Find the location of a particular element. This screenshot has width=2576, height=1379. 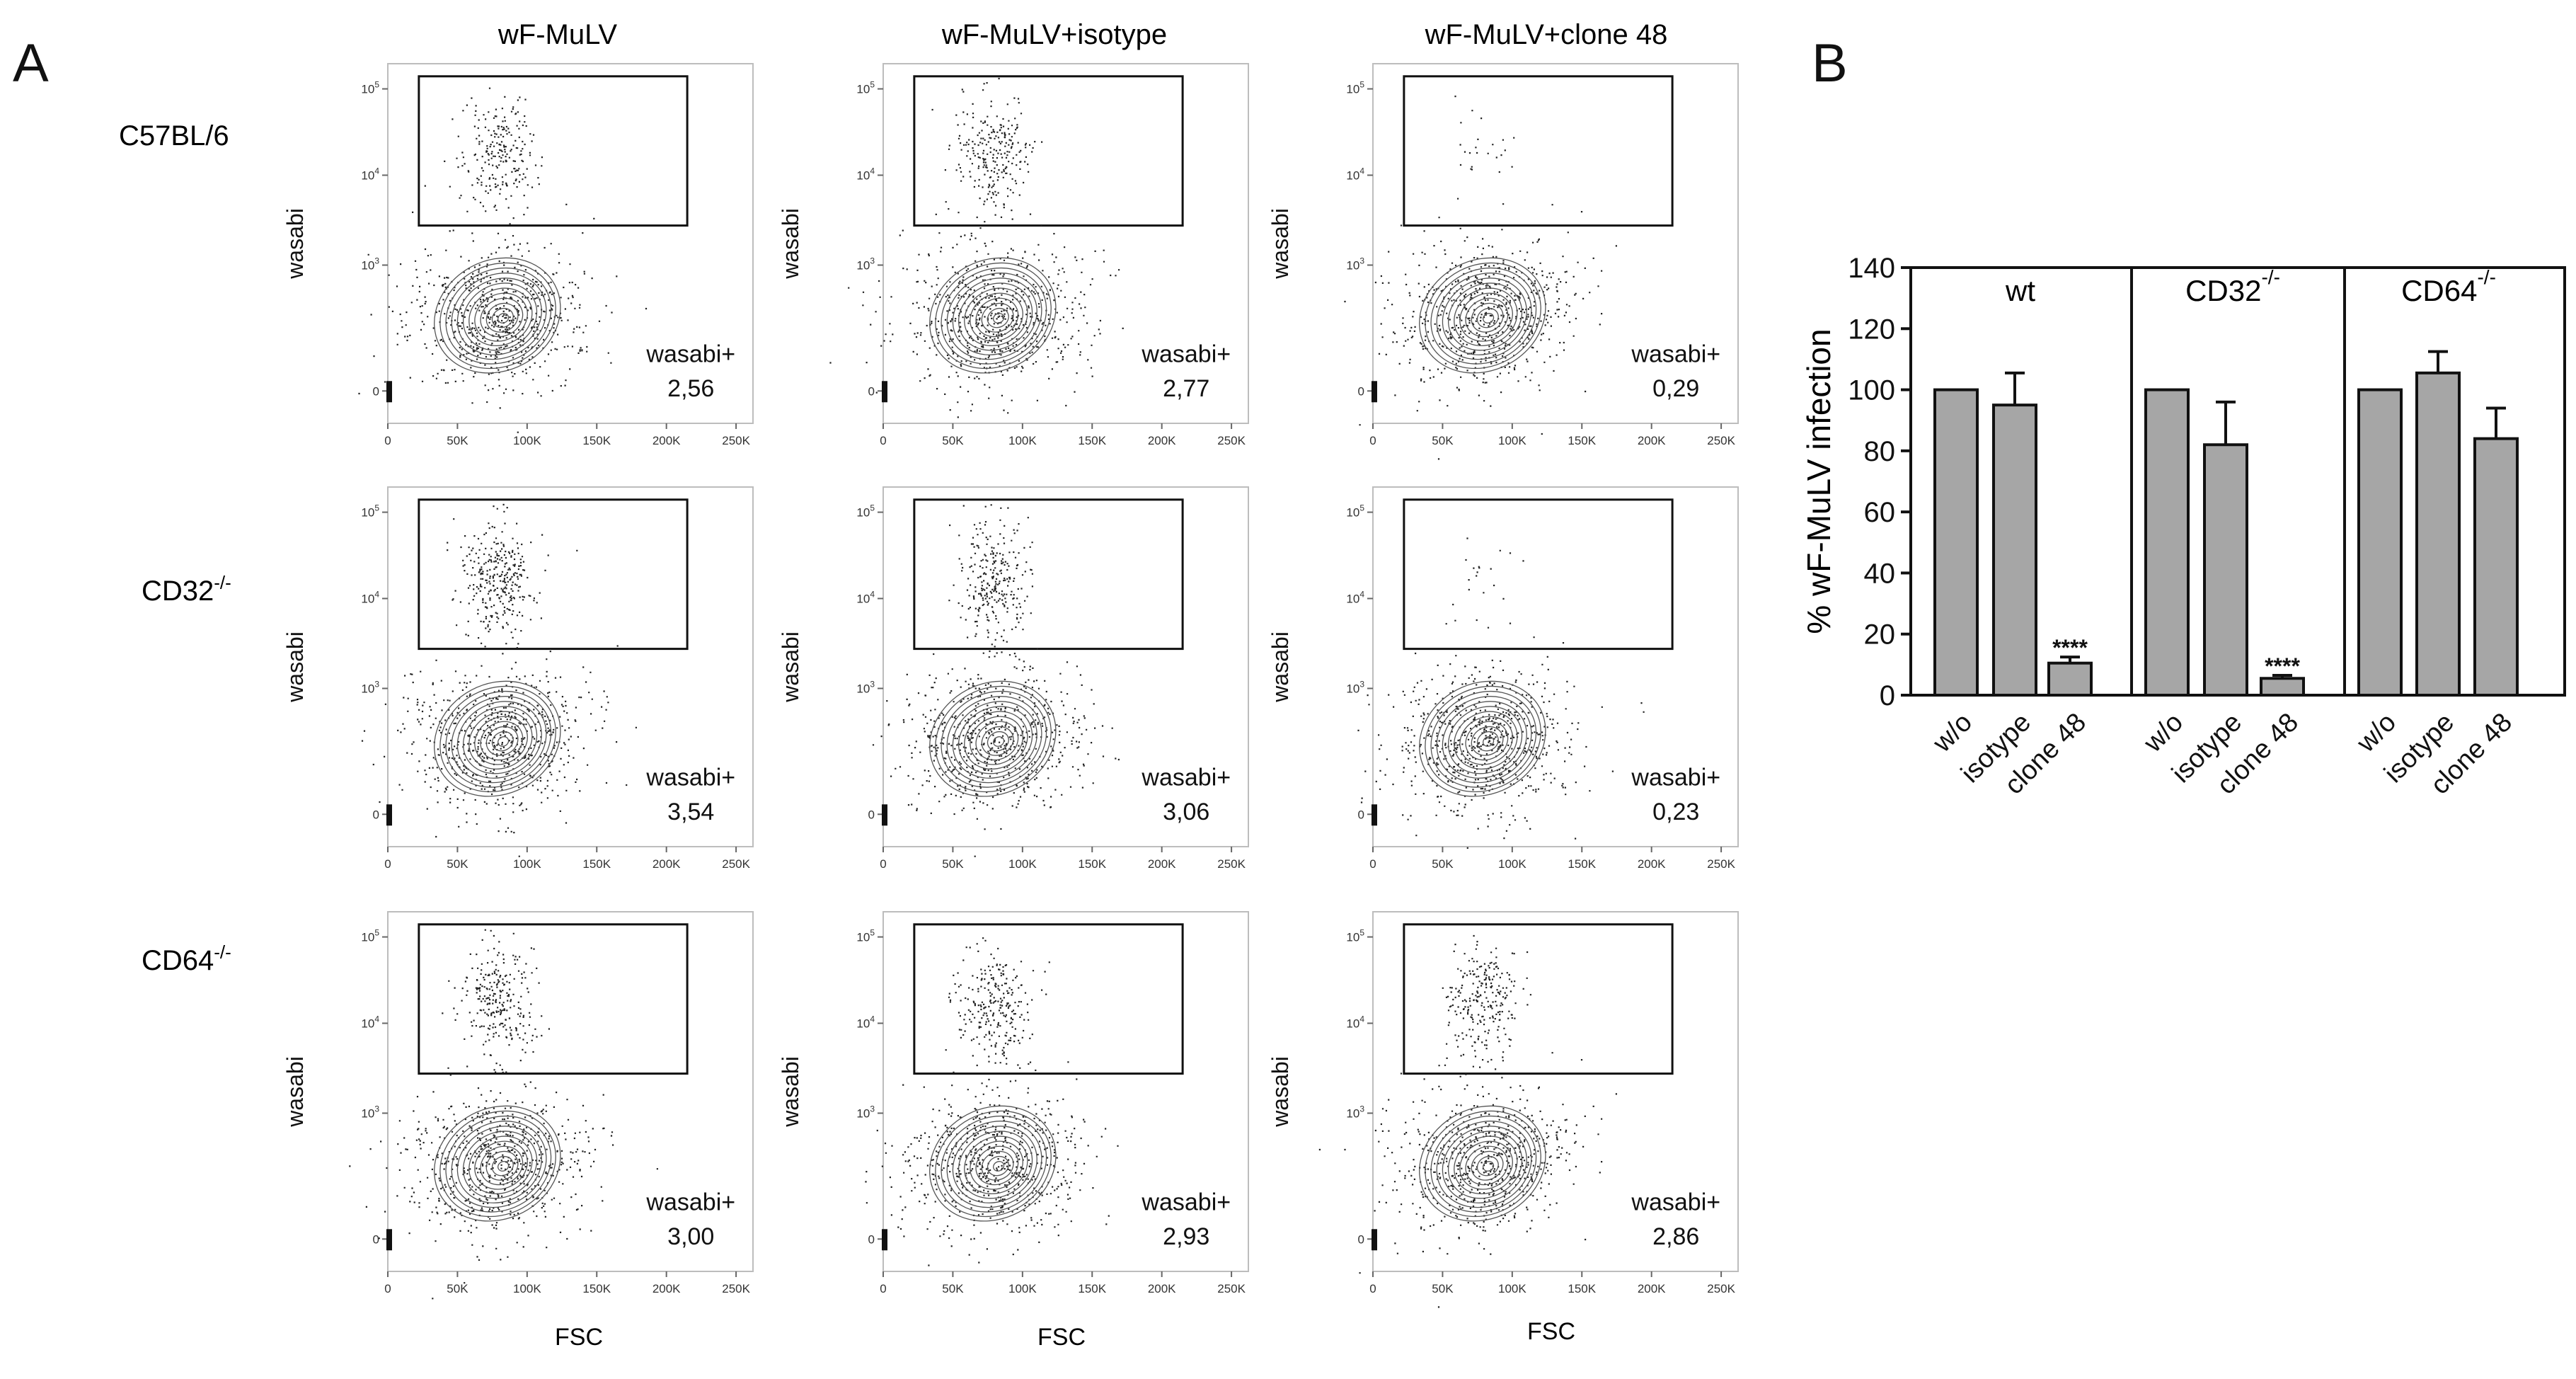

panel-label-b: B is located at coordinates (1830, 63).